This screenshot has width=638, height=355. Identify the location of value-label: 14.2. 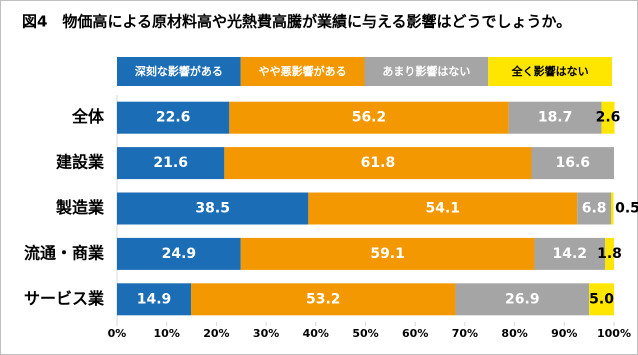
(569, 254).